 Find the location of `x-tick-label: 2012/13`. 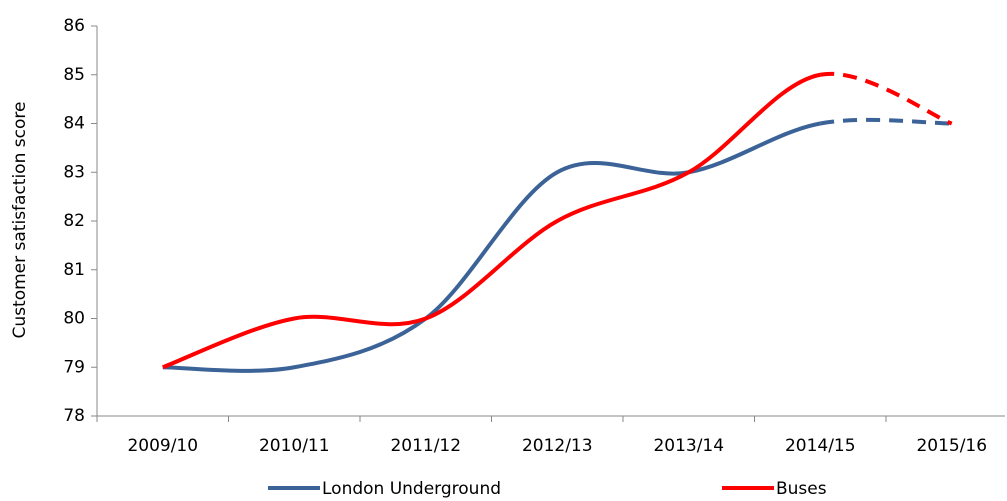

x-tick-label: 2012/13 is located at coordinates (557, 446).